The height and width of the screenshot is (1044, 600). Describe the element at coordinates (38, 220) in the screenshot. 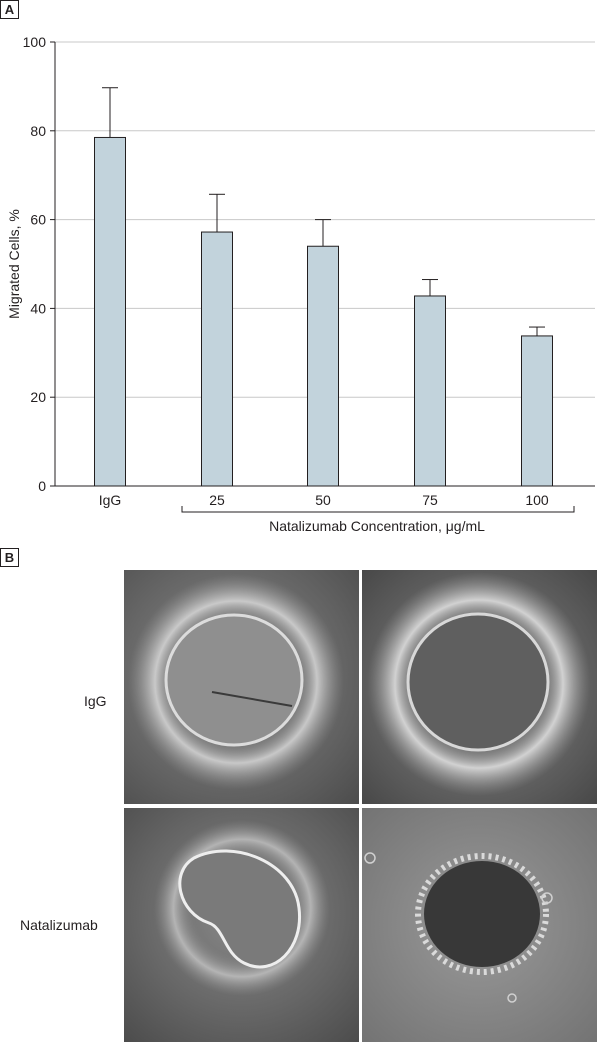

I see `y-tick-label: 60` at that location.